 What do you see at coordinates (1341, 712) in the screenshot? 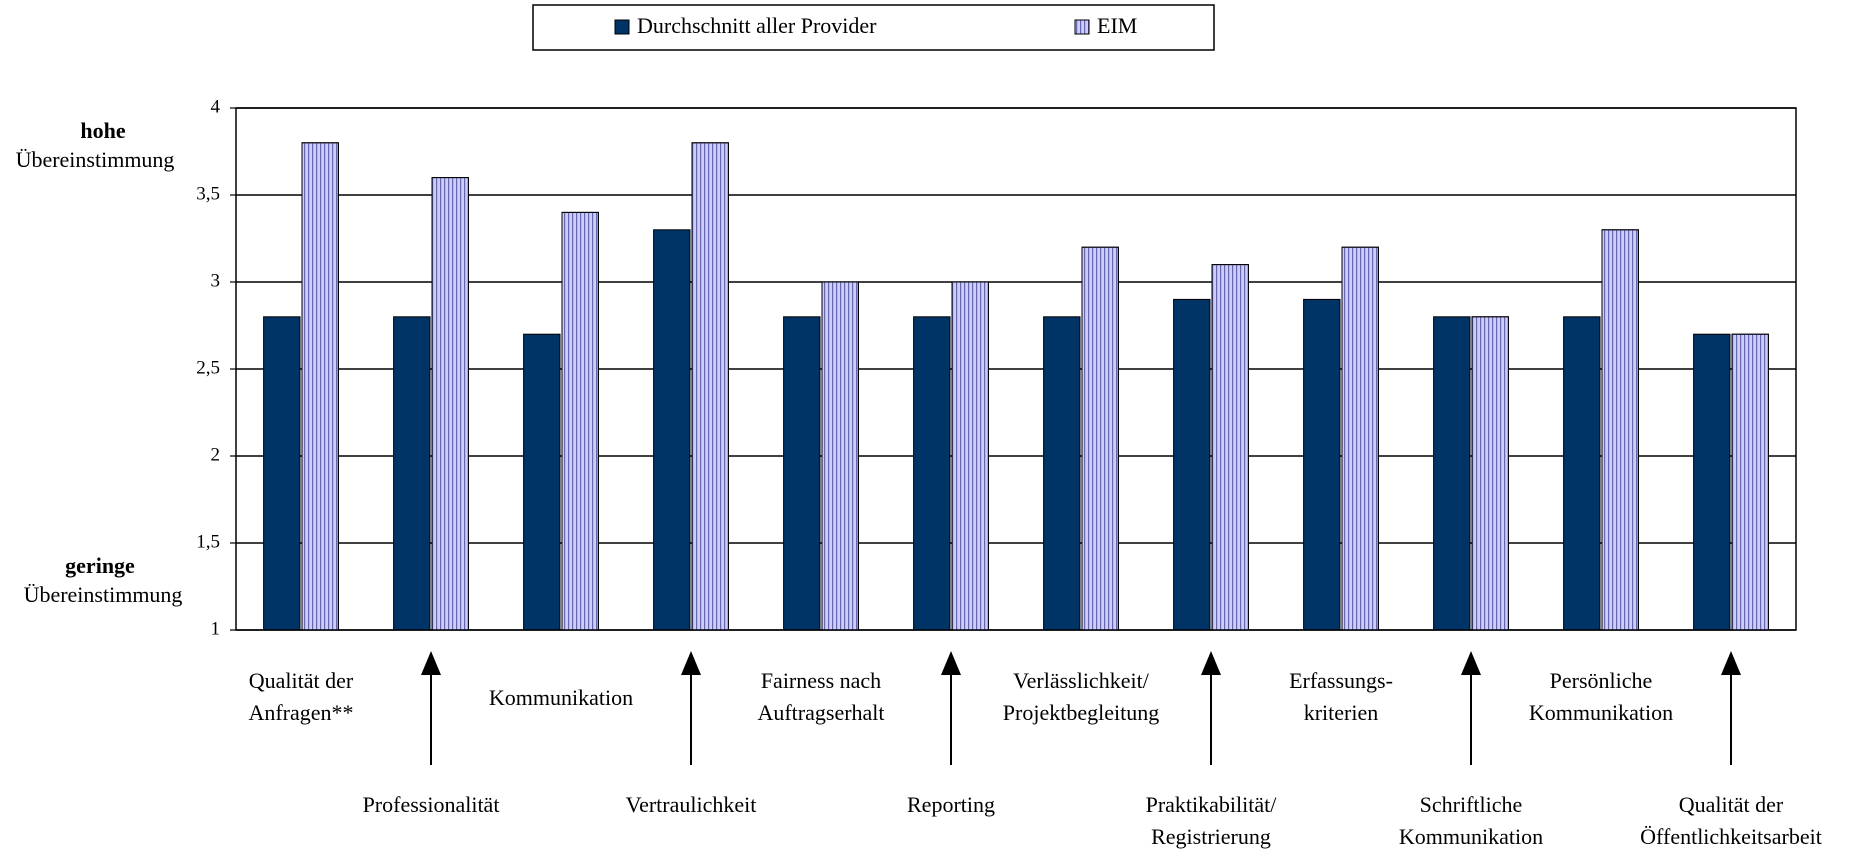
I see `x-tick-label: kriterien` at bounding box center [1341, 712].